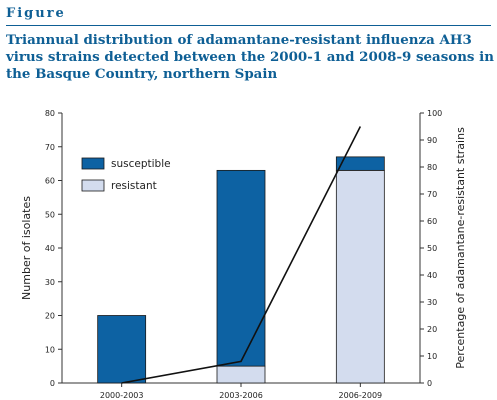  What do you see at coordinates (432, 248) in the screenshot?
I see `y2-tick-label: 50` at bounding box center [432, 248].